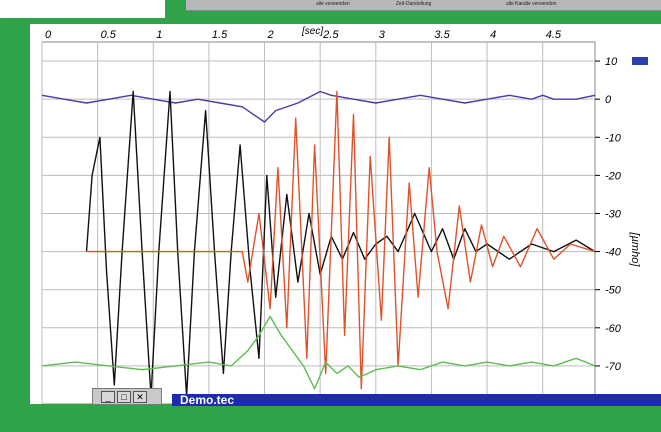 The image size is (661, 432). What do you see at coordinates (442, 35) in the screenshot?
I see `x-tick-label: 3.5` at bounding box center [442, 35].